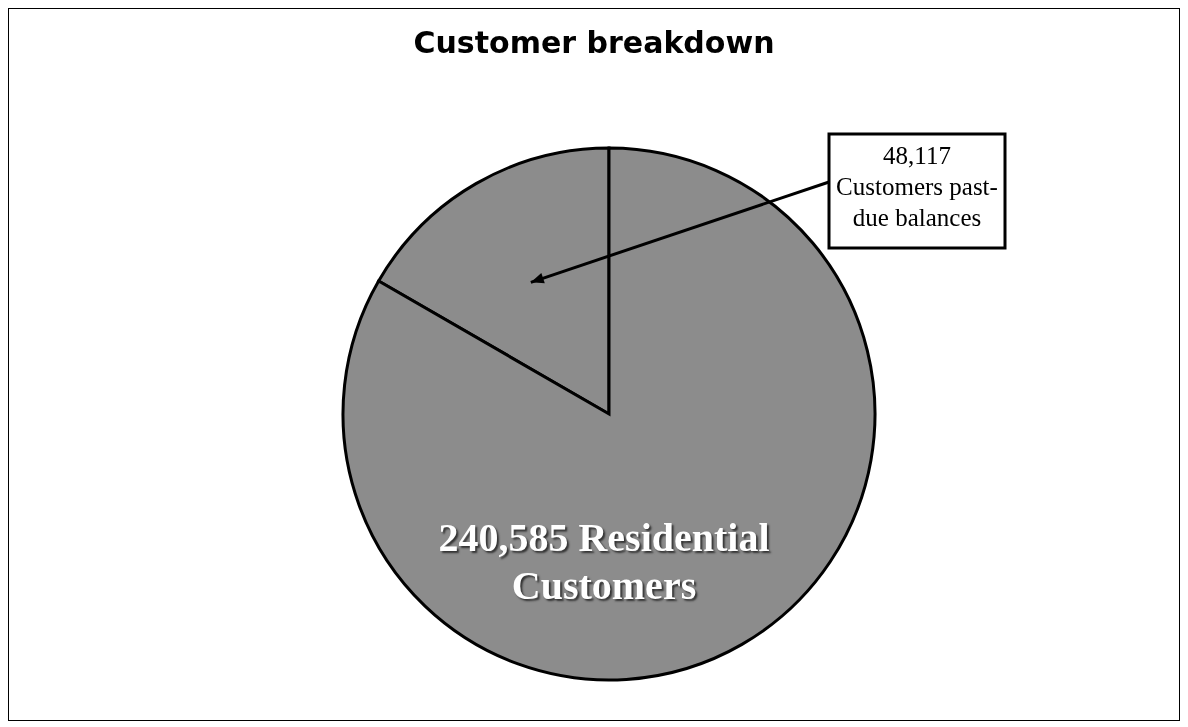  What do you see at coordinates (917, 155) in the screenshot?
I see `data-label: 48,117` at bounding box center [917, 155].